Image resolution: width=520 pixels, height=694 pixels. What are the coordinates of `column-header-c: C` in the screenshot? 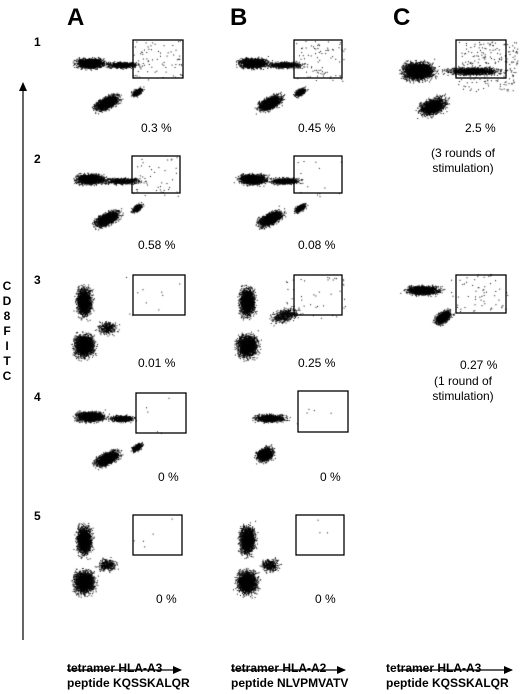 It's located at (402, 17).